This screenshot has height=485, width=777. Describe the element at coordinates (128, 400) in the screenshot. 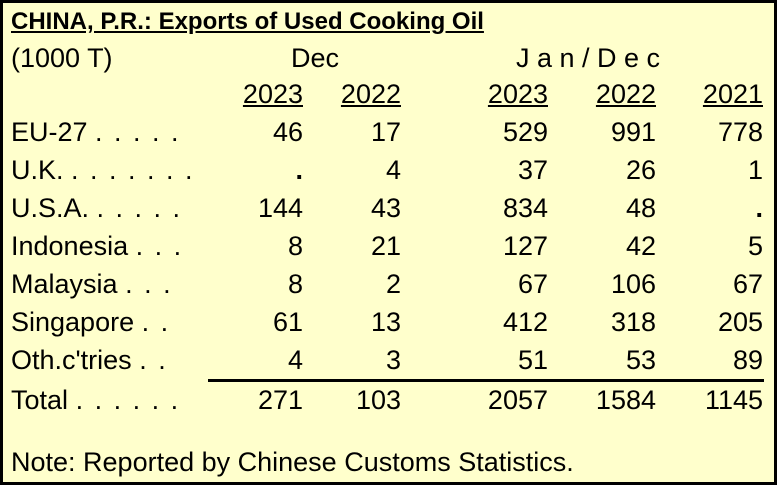

I see `leader-dots: . . . . . .` at that location.